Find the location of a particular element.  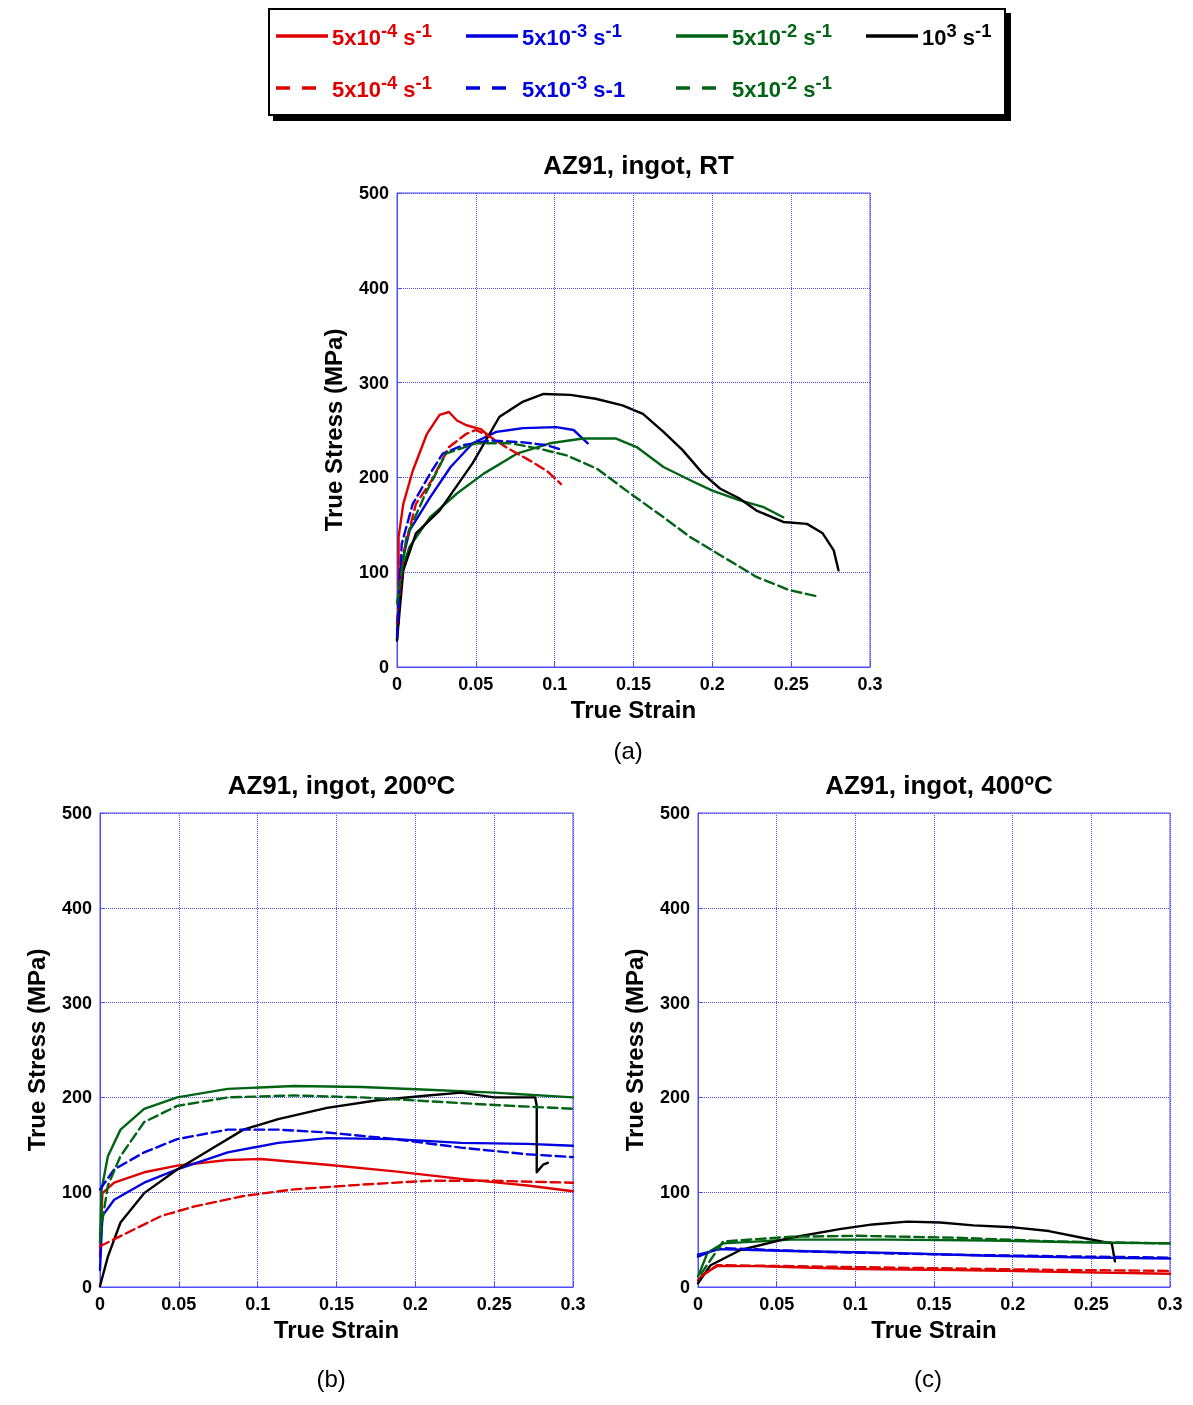

chart-title: AZ91, ingot, 200ºC is located at coordinates (341, 785).